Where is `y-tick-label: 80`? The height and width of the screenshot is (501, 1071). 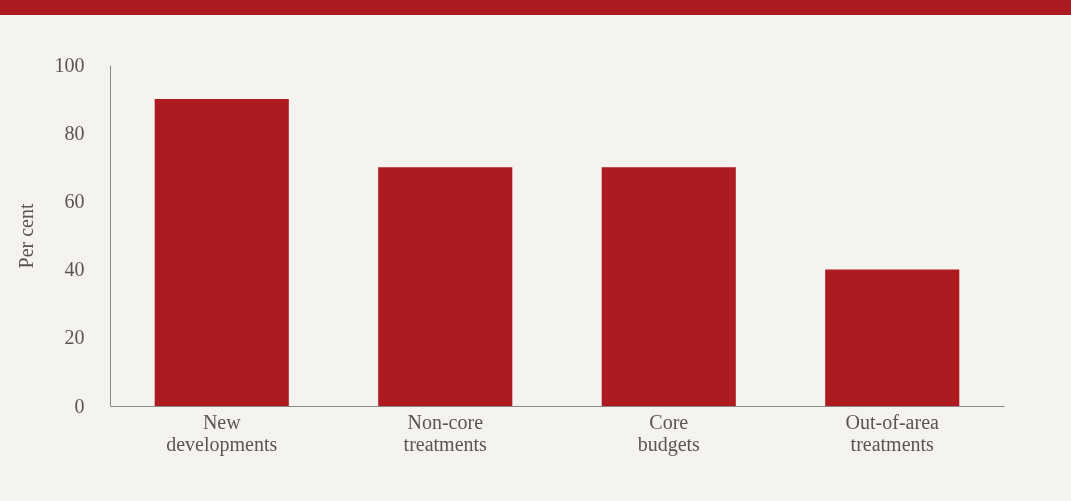
y-tick-label: 80 is located at coordinates (74, 132).